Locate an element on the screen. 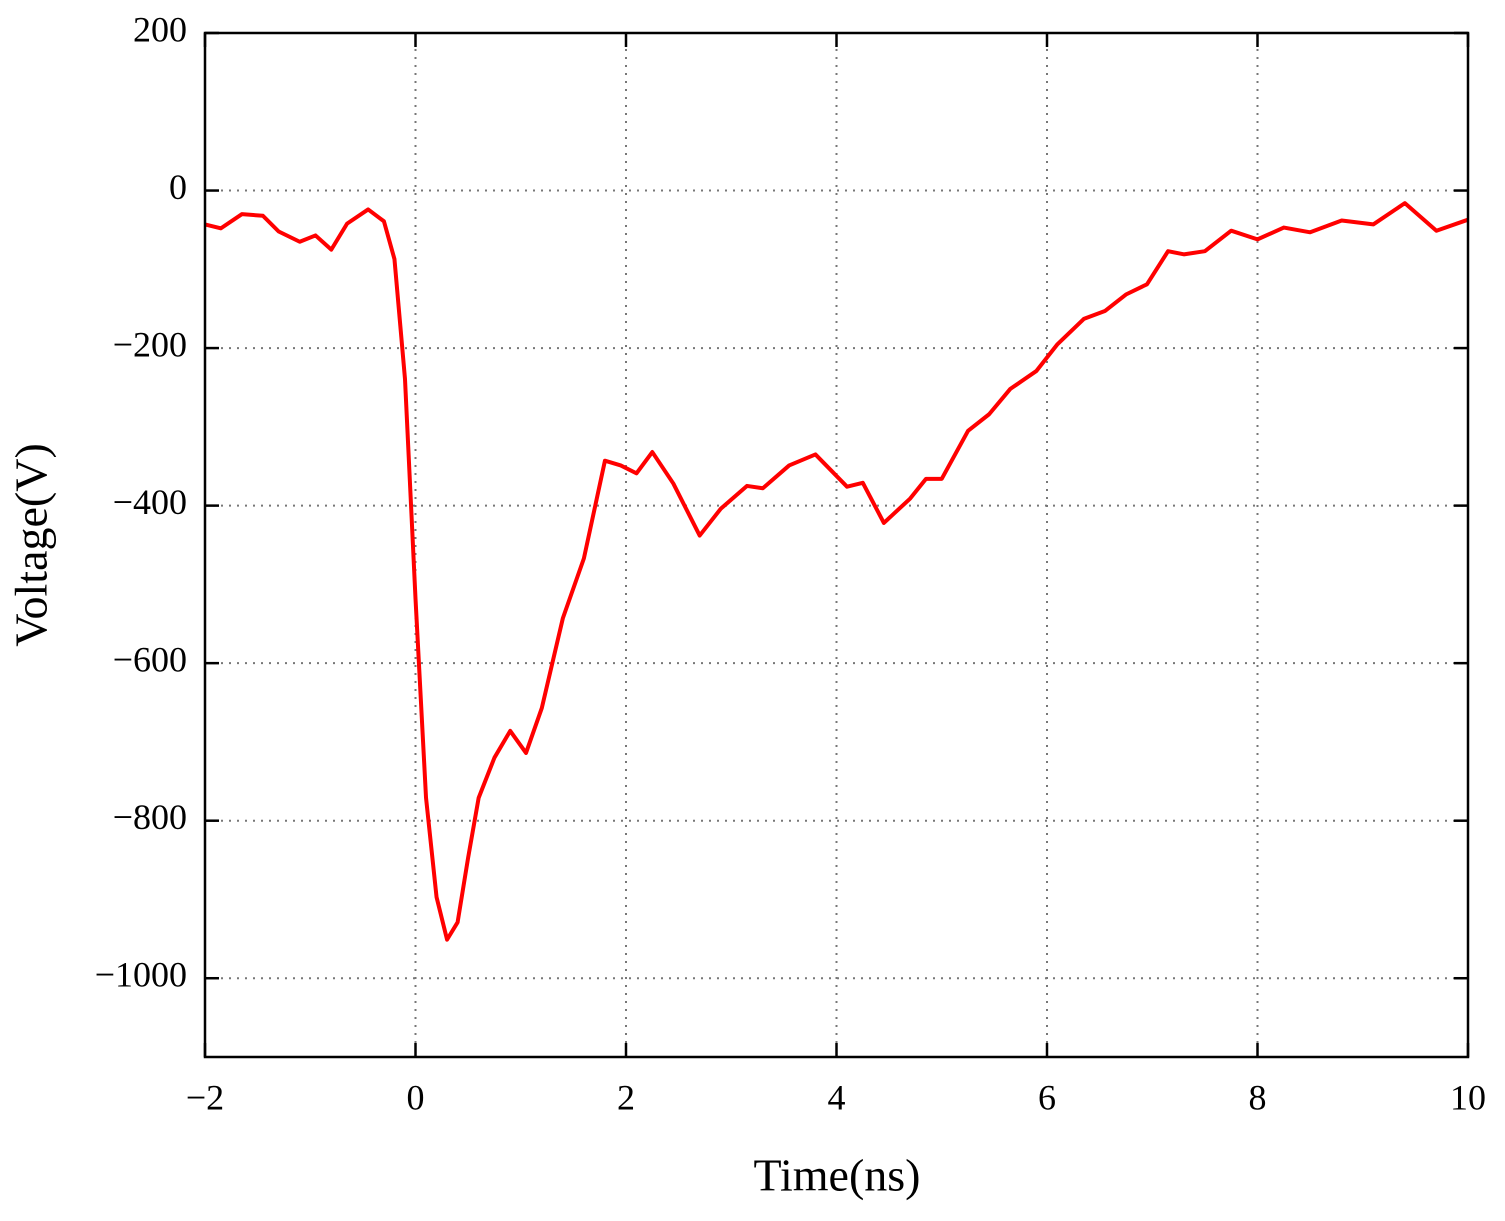 The image size is (1505, 1221). y-tick-label: −800 is located at coordinates (150, 817).